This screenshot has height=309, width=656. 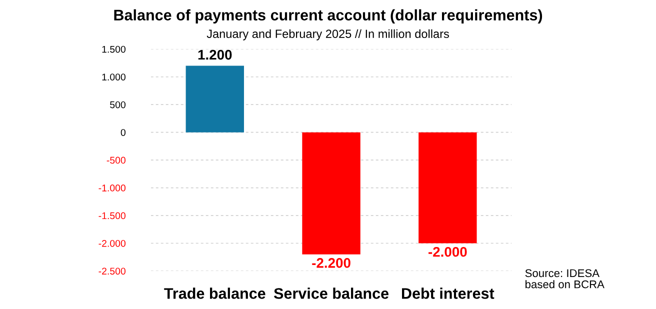 I want to click on y-tick-label: 0, so click(x=123, y=132).